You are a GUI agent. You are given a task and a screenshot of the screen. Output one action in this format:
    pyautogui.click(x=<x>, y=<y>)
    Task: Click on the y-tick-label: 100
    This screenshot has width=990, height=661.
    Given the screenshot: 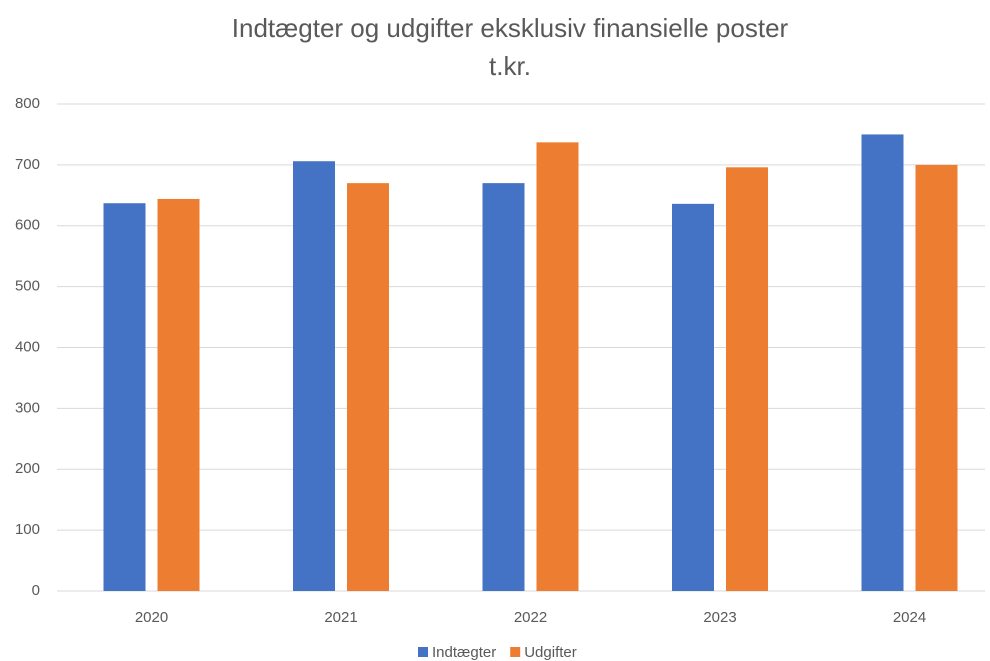 What is the action you would take?
    pyautogui.click(x=27, y=529)
    